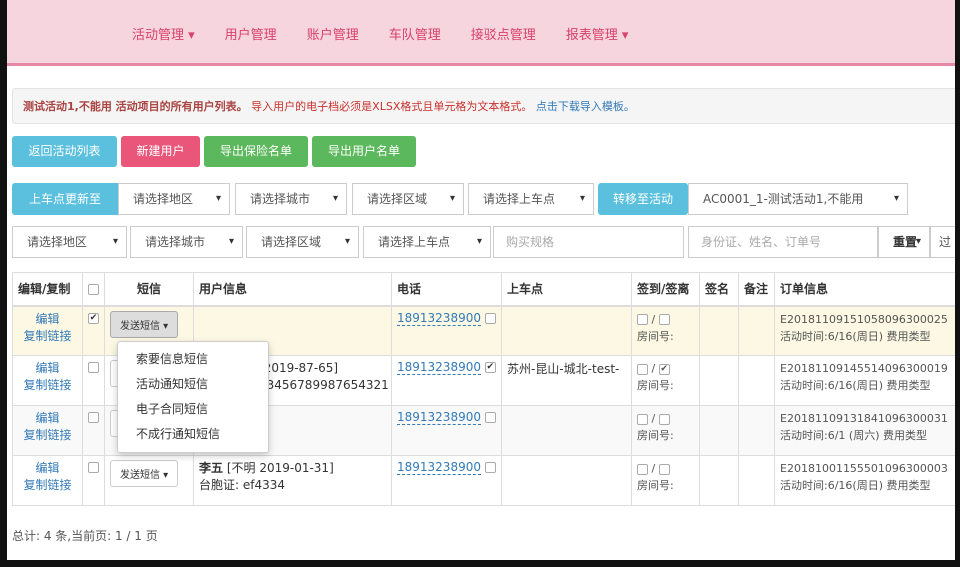 The image size is (960, 567). Describe the element at coordinates (332, 35) in the screenshot. I see `nav-accounts: 账户管理` at that location.